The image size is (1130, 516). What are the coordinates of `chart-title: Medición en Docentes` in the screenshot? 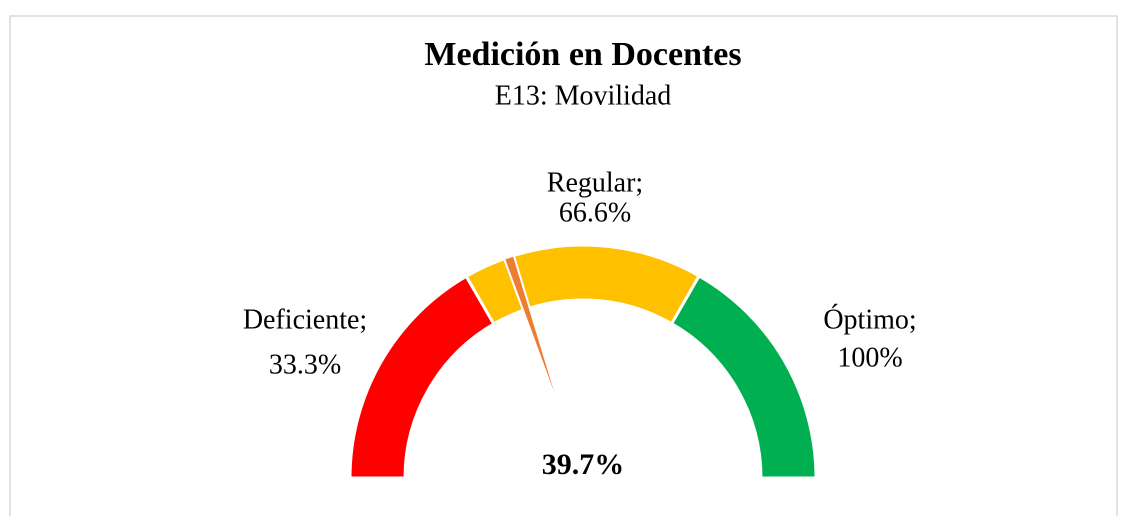 It's located at (582, 54).